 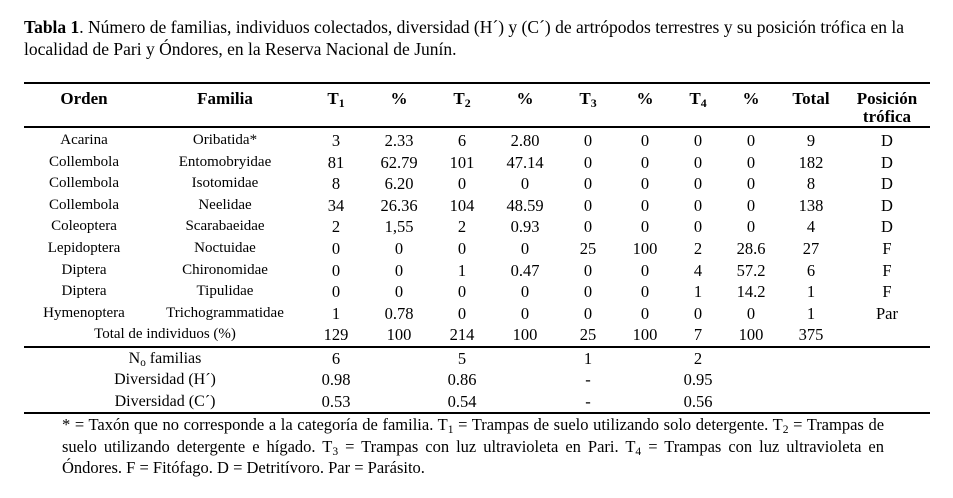 What do you see at coordinates (336, 184) in the screenshot?
I see `table-cell: 8` at bounding box center [336, 184].